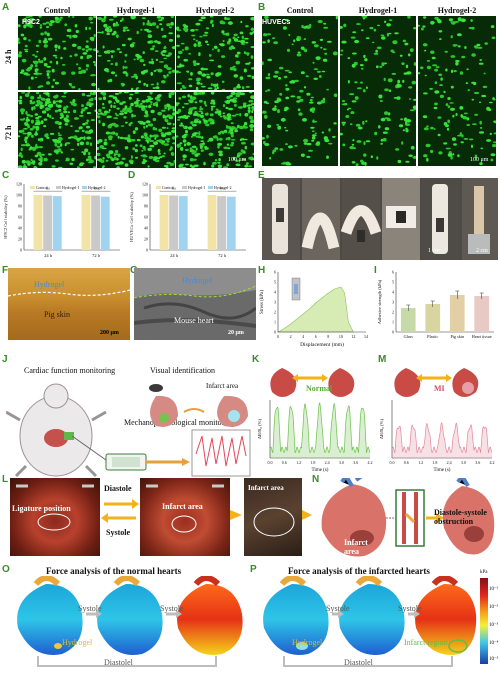 Image resolution: width=500 pixels, height=674 pixels. I want to click on x-tick-label: 12, so click(353, 336).